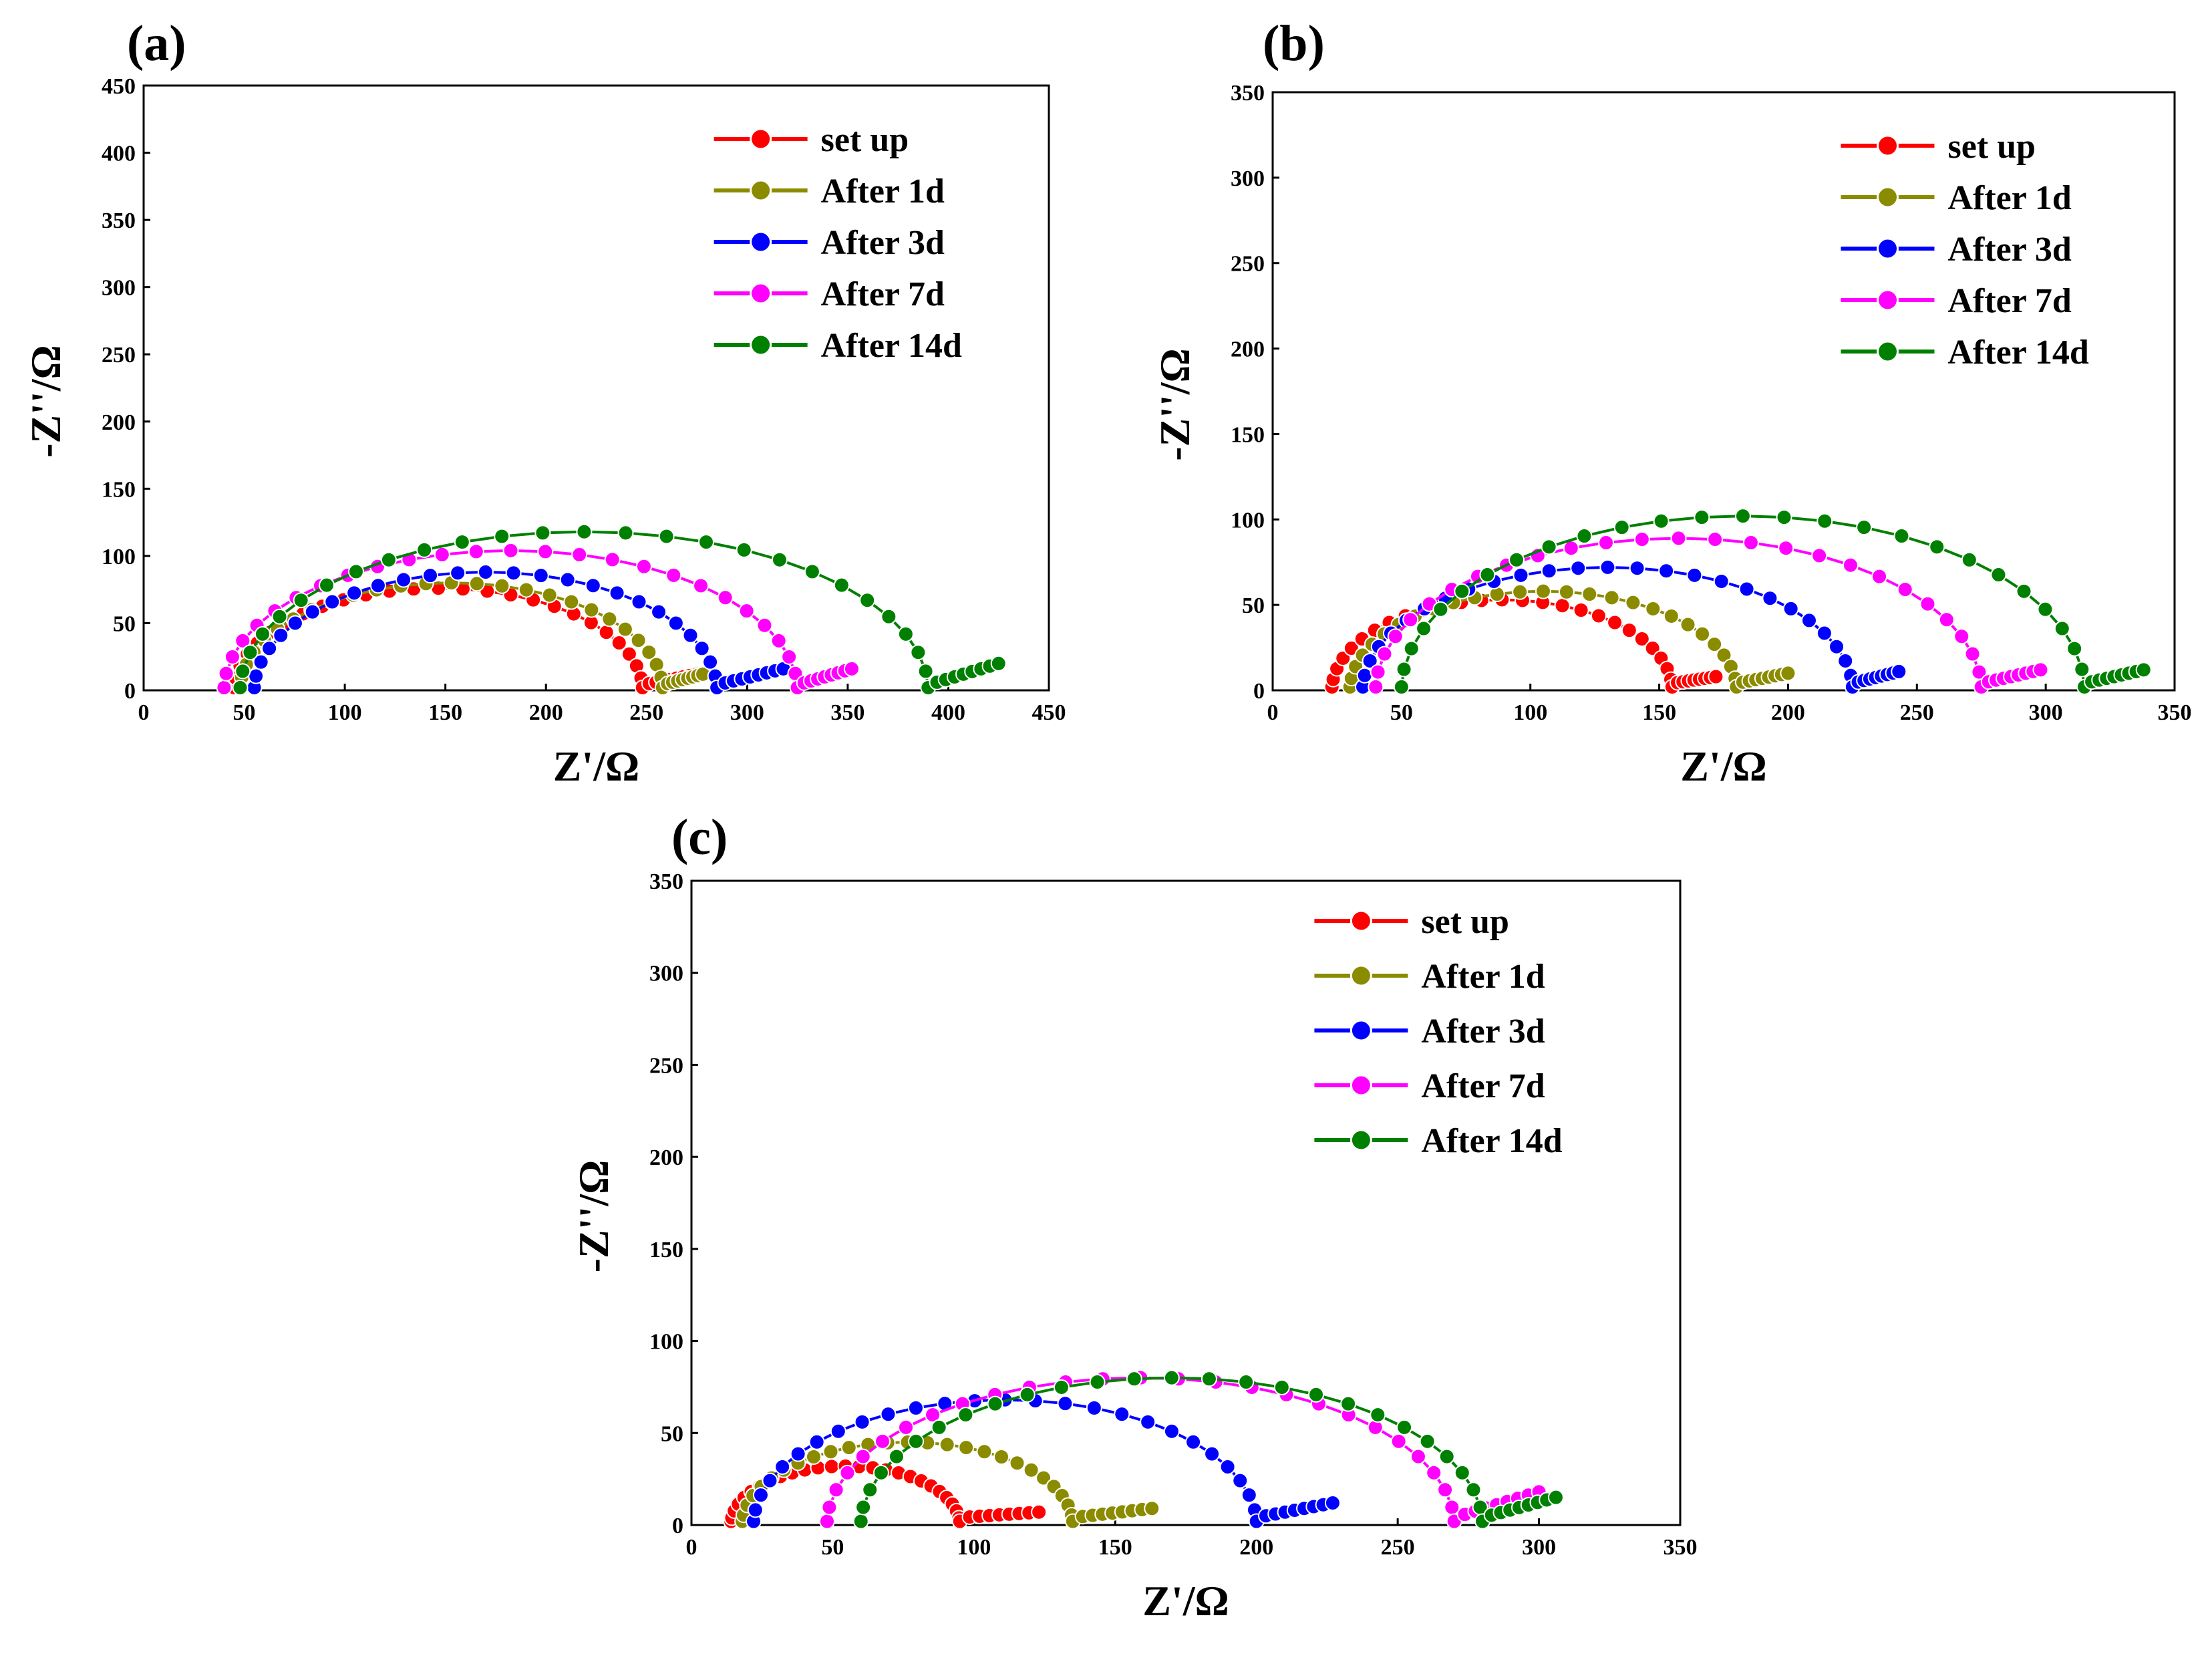  Describe the element at coordinates (1539, 1547) in the screenshot. I see `x-tick-label: 300` at that location.